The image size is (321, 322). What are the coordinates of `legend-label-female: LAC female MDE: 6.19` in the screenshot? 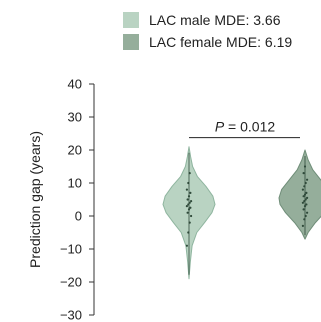 It's located at (221, 42).